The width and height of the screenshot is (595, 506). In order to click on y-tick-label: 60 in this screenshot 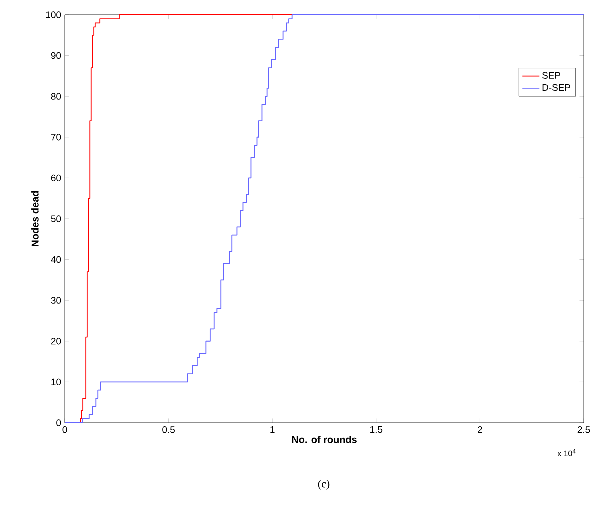, I will do `click(56, 178)`.